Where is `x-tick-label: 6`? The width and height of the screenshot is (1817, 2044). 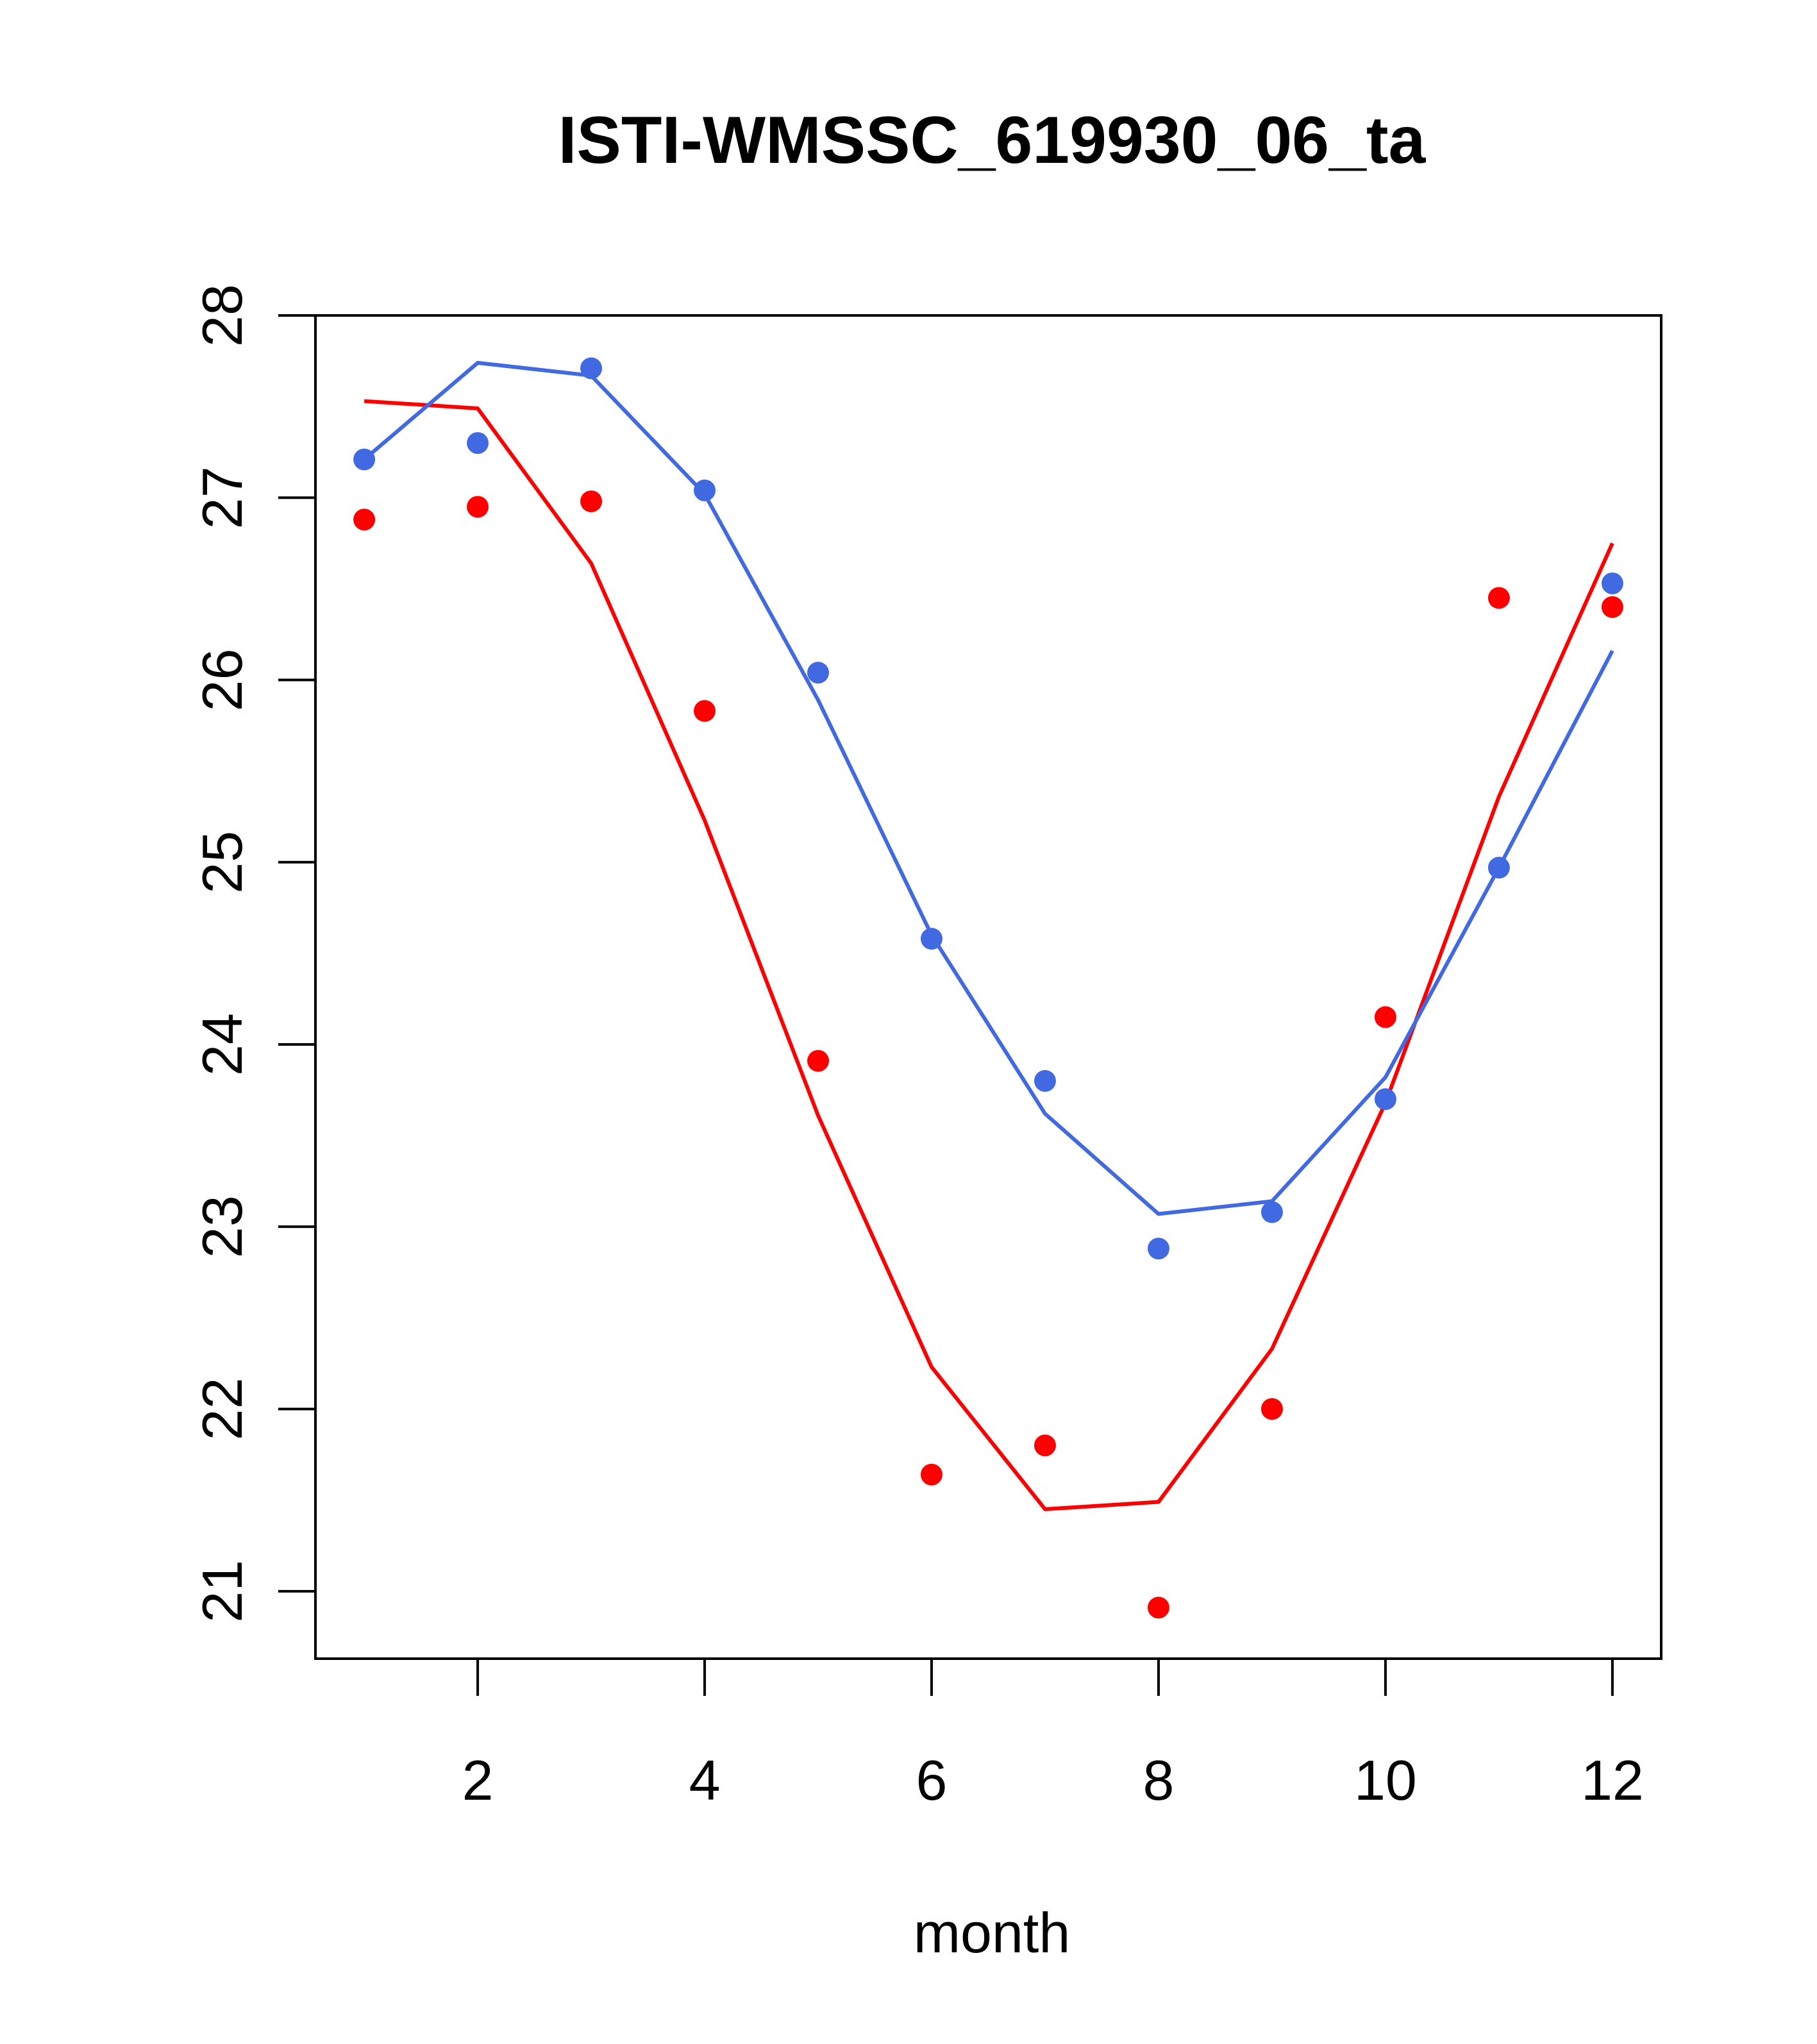 x-tick-label: 6 is located at coordinates (932, 1780).